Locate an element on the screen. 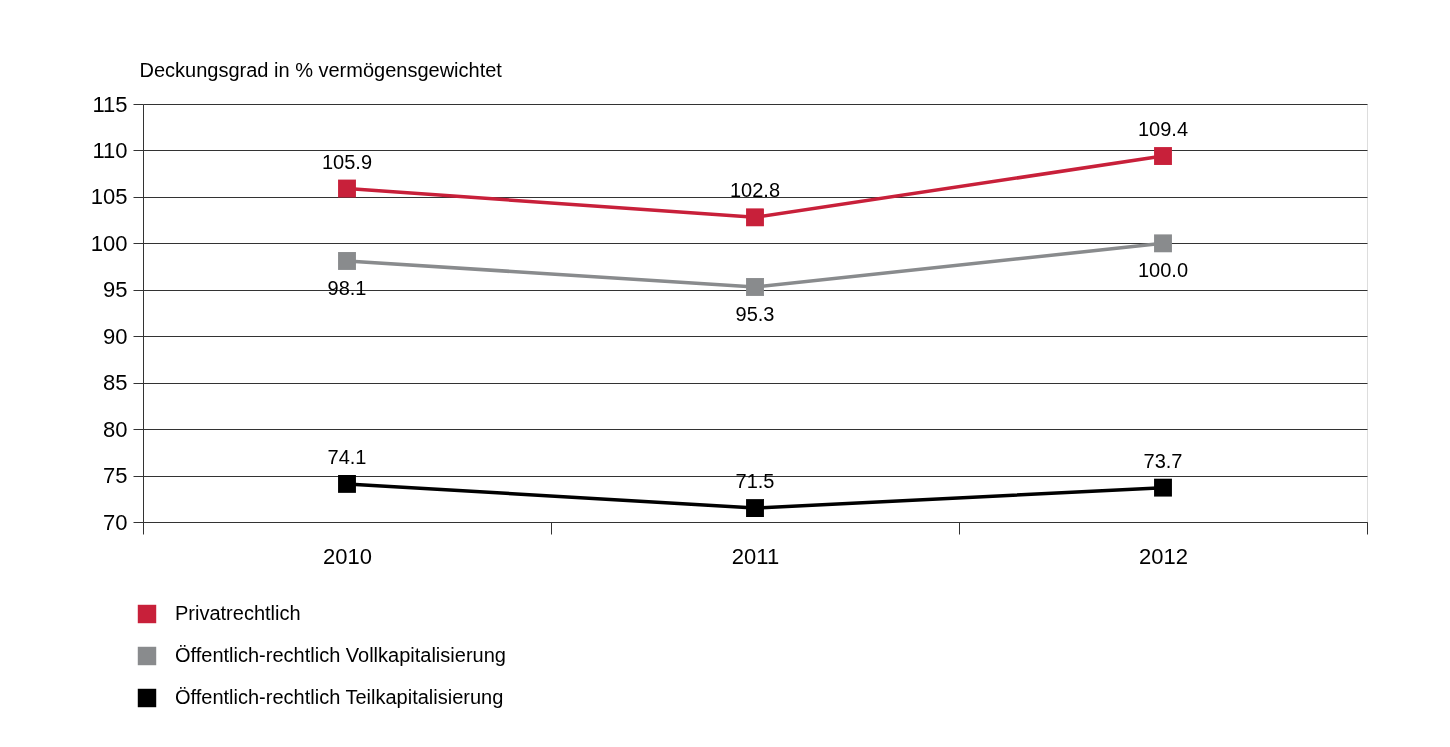 The width and height of the screenshot is (1450, 747). legend-label: Privatrechtlich is located at coordinates (238, 613).